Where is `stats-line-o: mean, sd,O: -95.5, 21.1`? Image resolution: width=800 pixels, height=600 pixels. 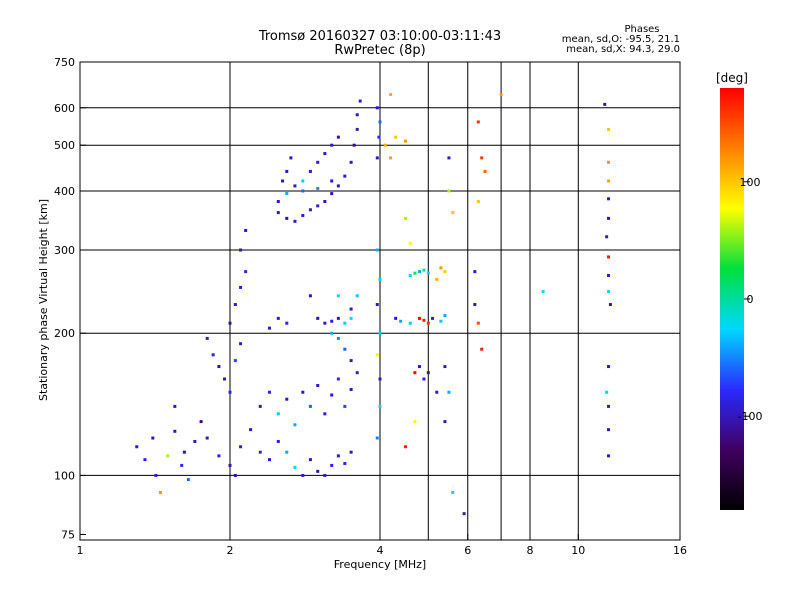
stats-line-o: mean, sd,O: -95.5, 21.1 is located at coordinates (621, 39).